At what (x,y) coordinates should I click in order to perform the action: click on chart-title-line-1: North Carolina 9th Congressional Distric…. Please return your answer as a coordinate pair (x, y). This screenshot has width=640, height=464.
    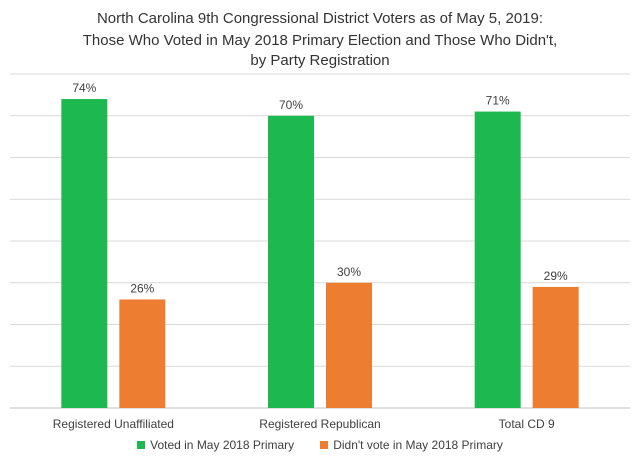
    Looking at the image, I should click on (320, 18).